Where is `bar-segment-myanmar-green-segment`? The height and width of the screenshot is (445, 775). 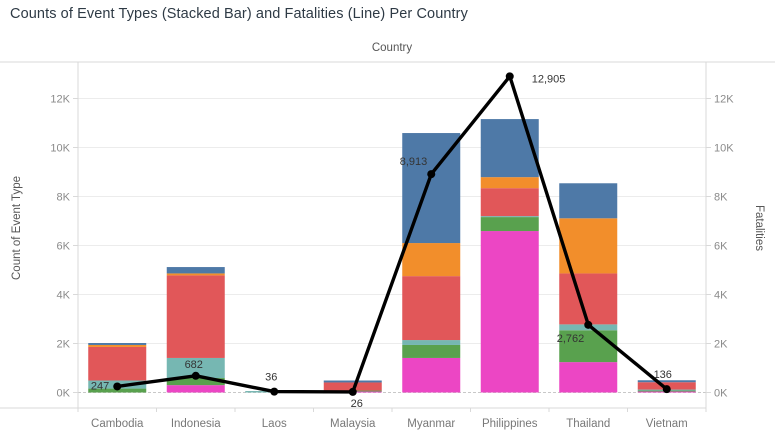
bar-segment-myanmar-green-segment is located at coordinates (431, 351).